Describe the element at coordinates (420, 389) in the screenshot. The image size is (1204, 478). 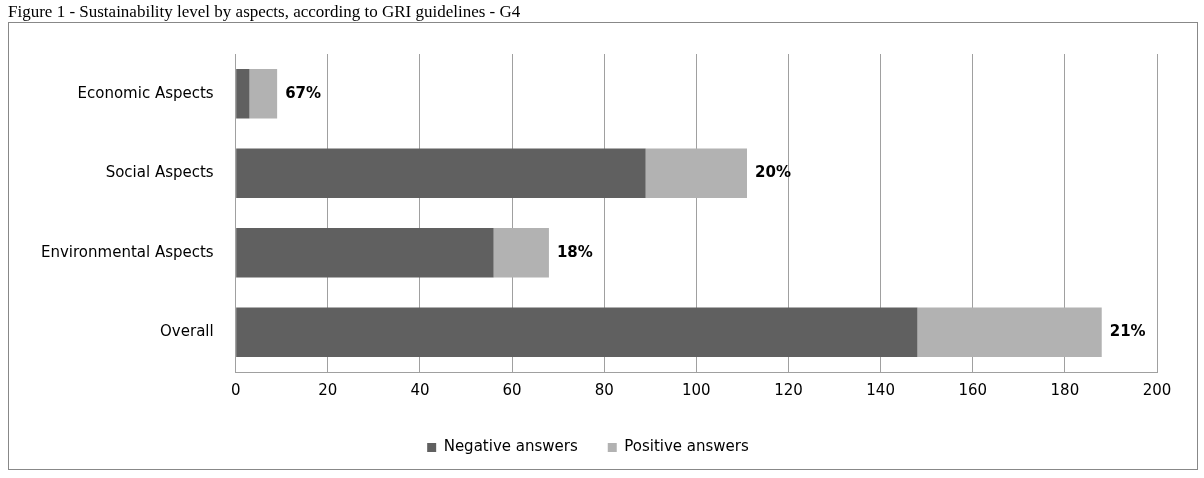
I see `x-tick-label: 40` at that location.